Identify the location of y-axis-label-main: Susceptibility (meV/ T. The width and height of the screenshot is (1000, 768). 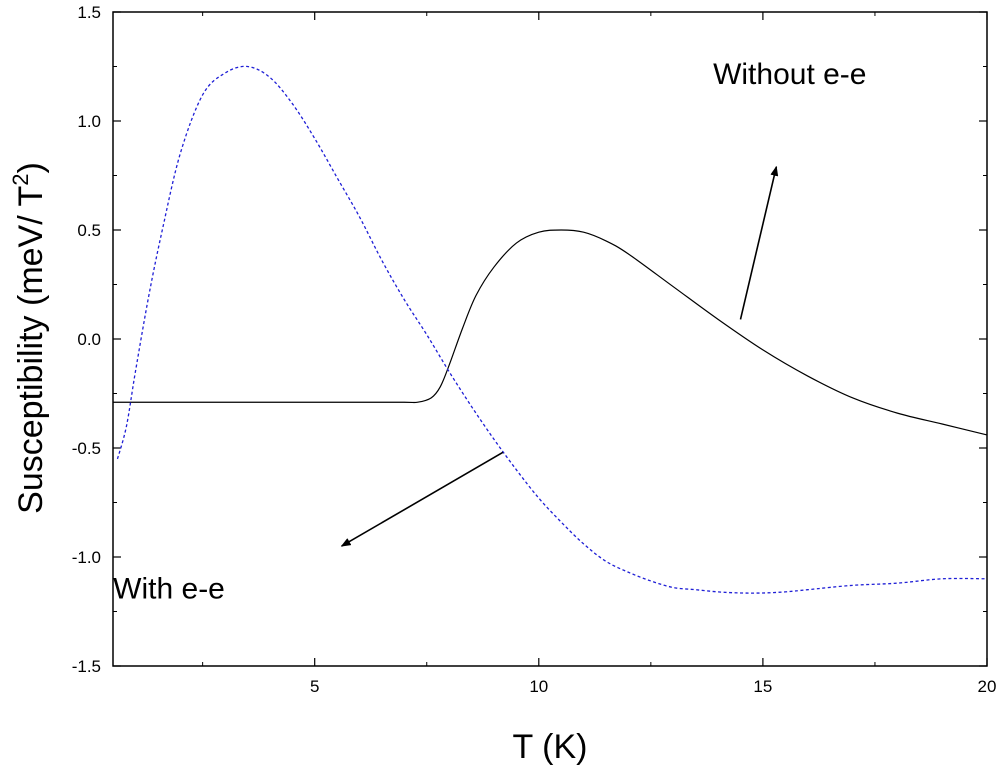
(31, 350).